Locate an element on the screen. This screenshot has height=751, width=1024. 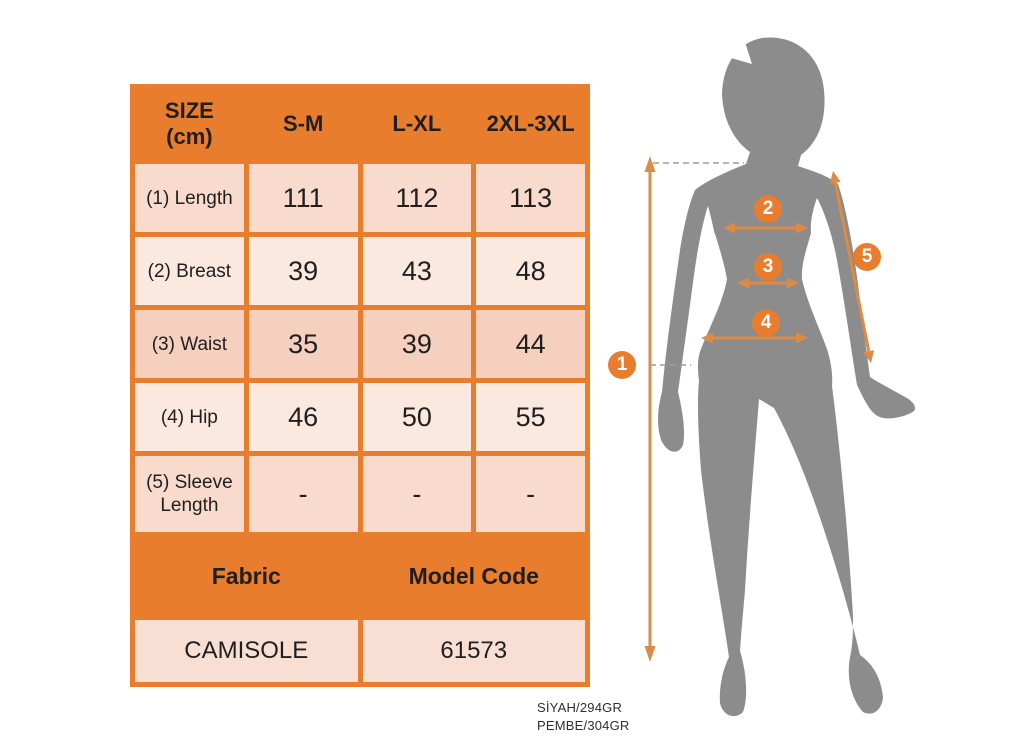
hip-sm: 46 is located at coordinates (303, 417).